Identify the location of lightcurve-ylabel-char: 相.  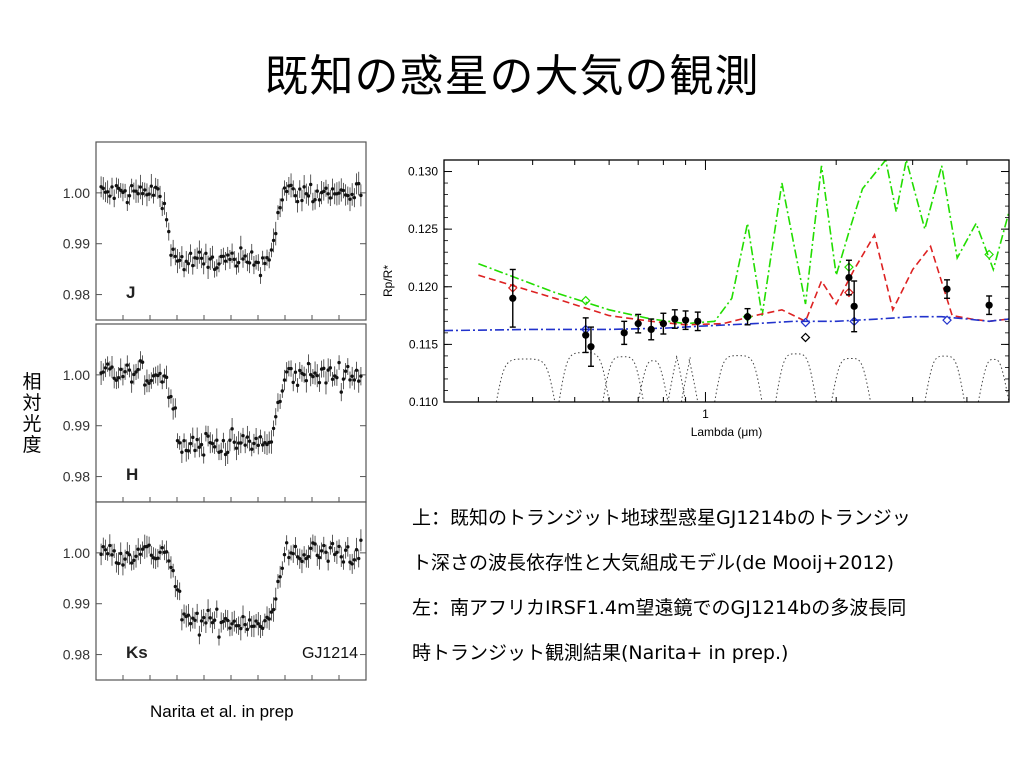
(32, 382).